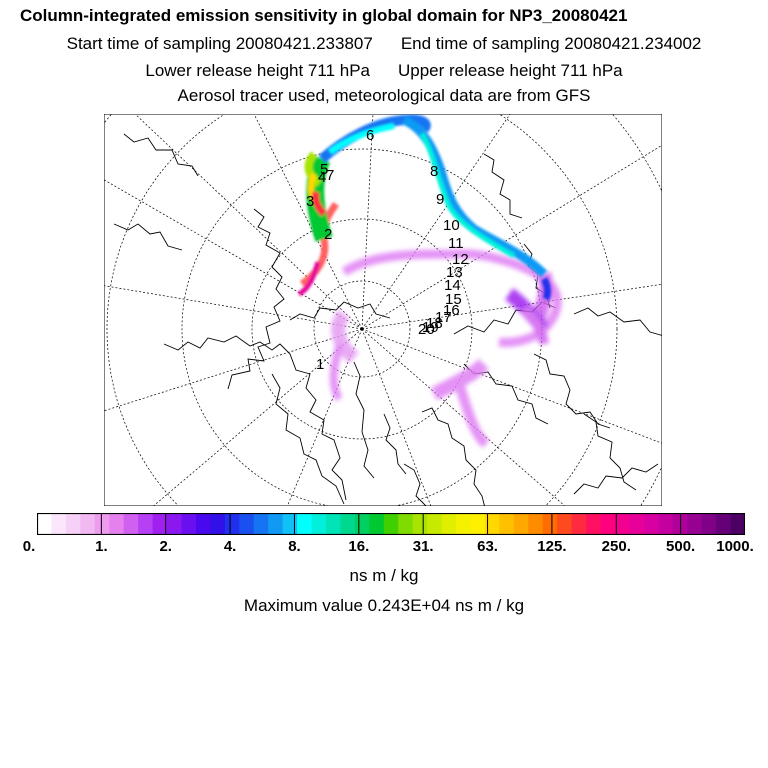 This screenshot has height=768, width=768. What do you see at coordinates (370, 135) in the screenshot?
I see `traj-label-6: 6` at bounding box center [370, 135].